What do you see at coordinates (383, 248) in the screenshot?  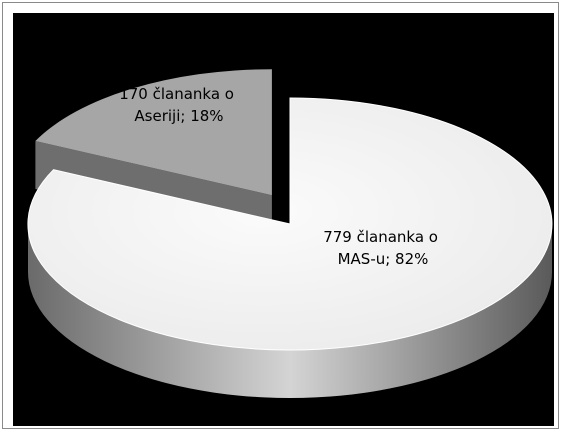 I see `data-label-mas-u: 779 člananka o MAS-u; 82%` at bounding box center [383, 248].